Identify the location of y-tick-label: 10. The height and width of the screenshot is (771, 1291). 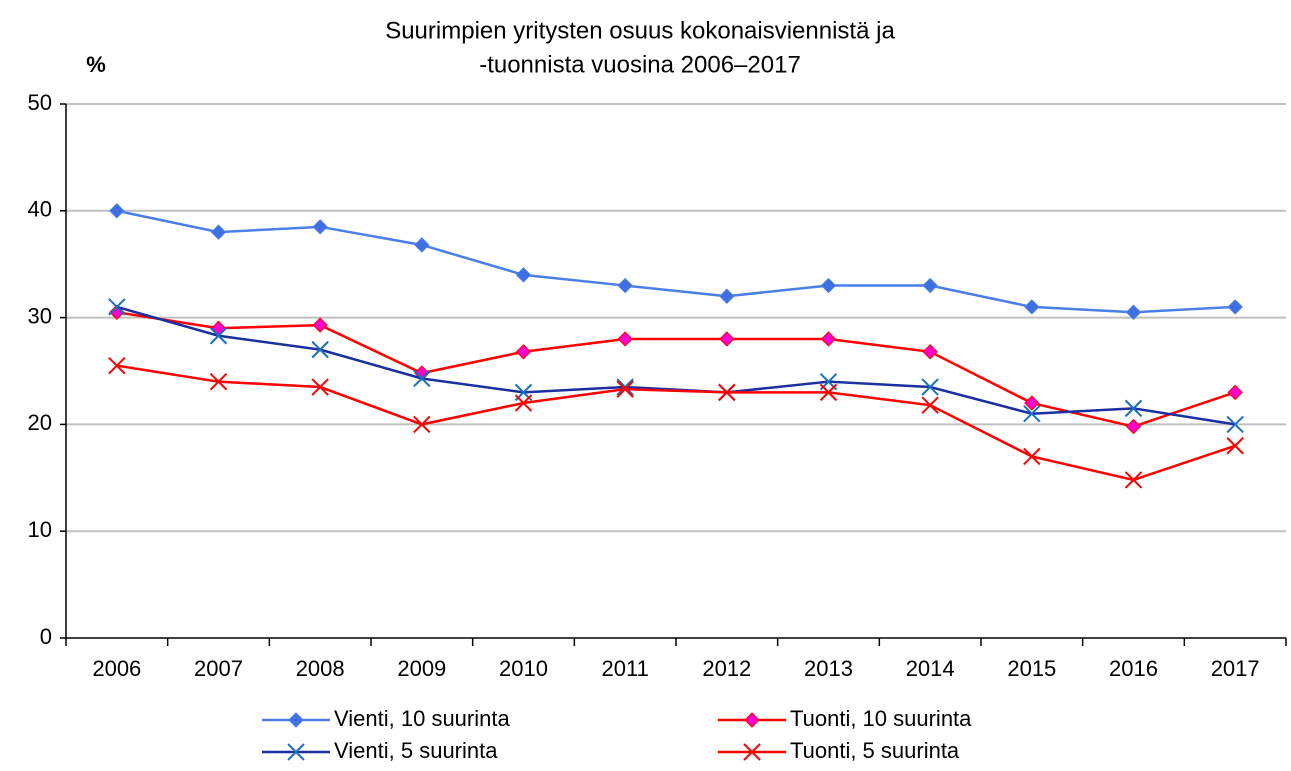
(40, 529).